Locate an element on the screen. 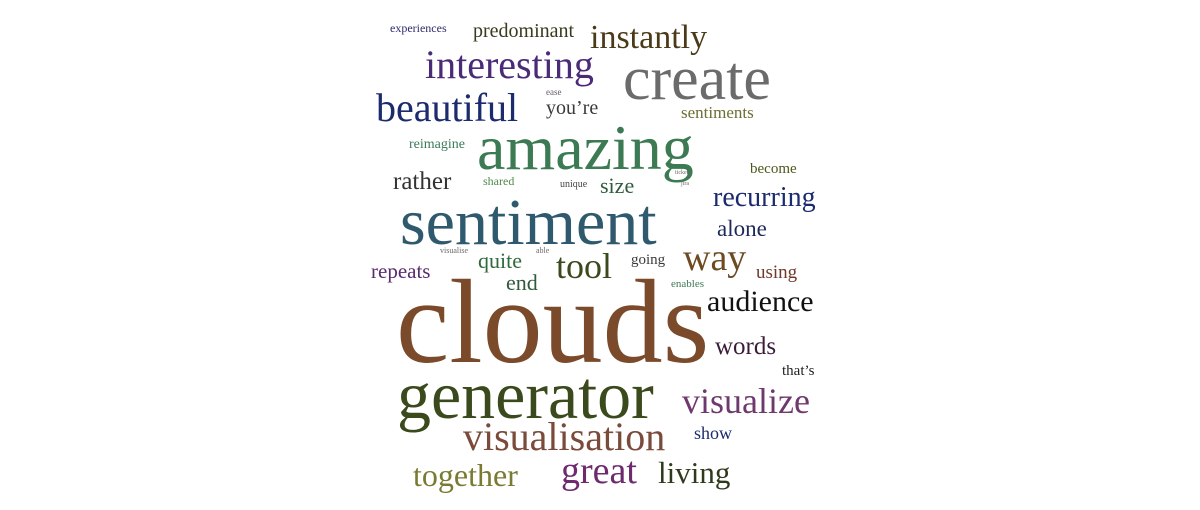 The width and height of the screenshot is (1200, 510). word-alone: alone is located at coordinates (742, 228).